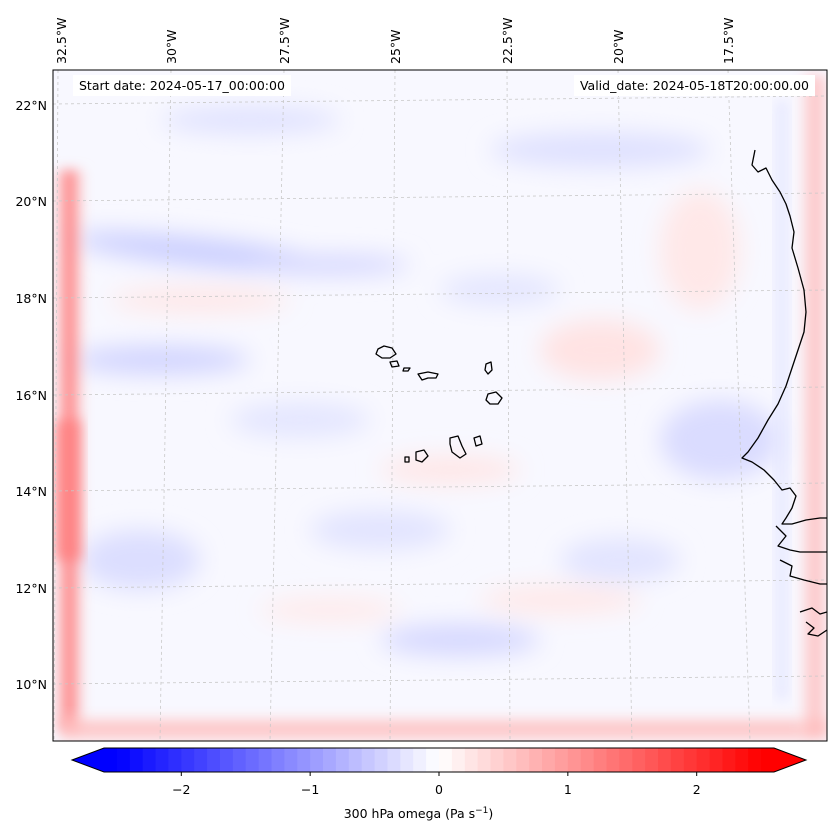  Describe the element at coordinates (394, 364) in the screenshot. I see `island-sao-vicente` at that location.